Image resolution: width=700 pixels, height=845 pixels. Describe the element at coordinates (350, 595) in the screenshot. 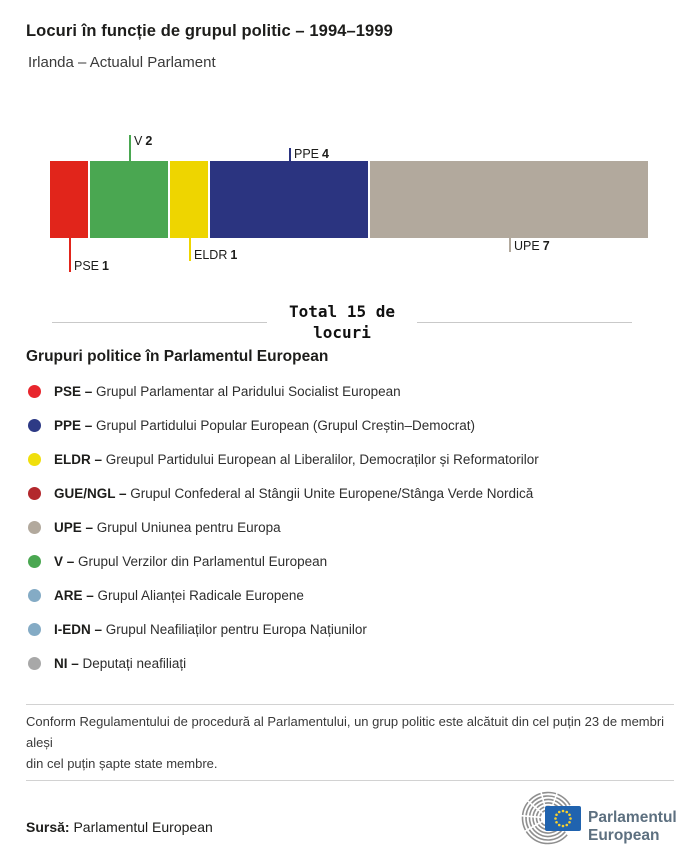

I see `legend-item: ARE – Grupul Alianței Radicale Europene` at that location.